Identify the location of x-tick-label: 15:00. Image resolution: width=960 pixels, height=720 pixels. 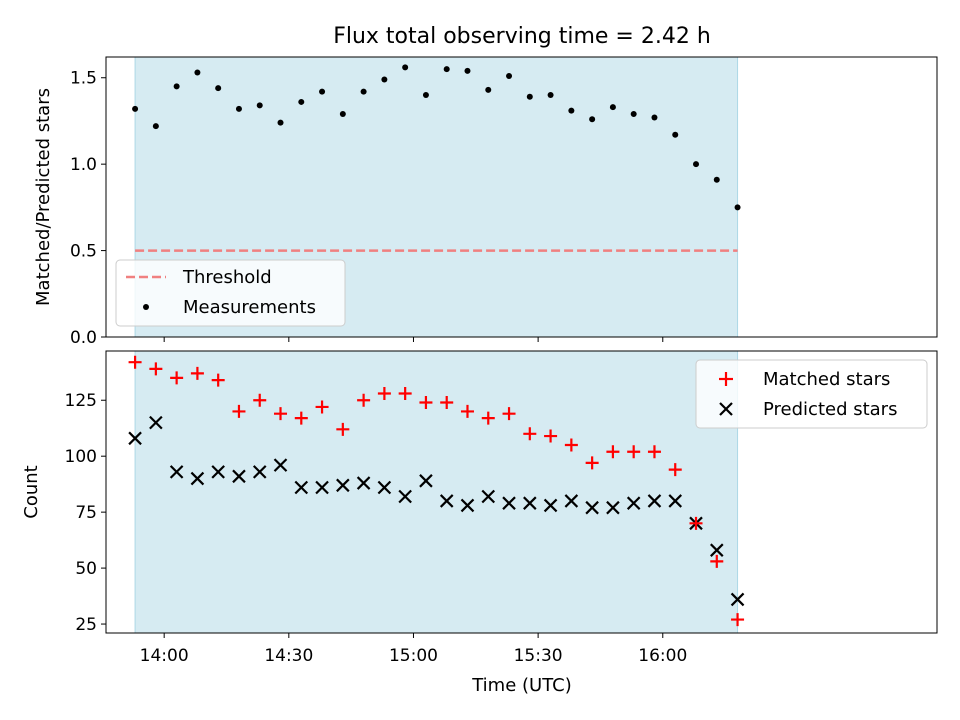
(413, 656).